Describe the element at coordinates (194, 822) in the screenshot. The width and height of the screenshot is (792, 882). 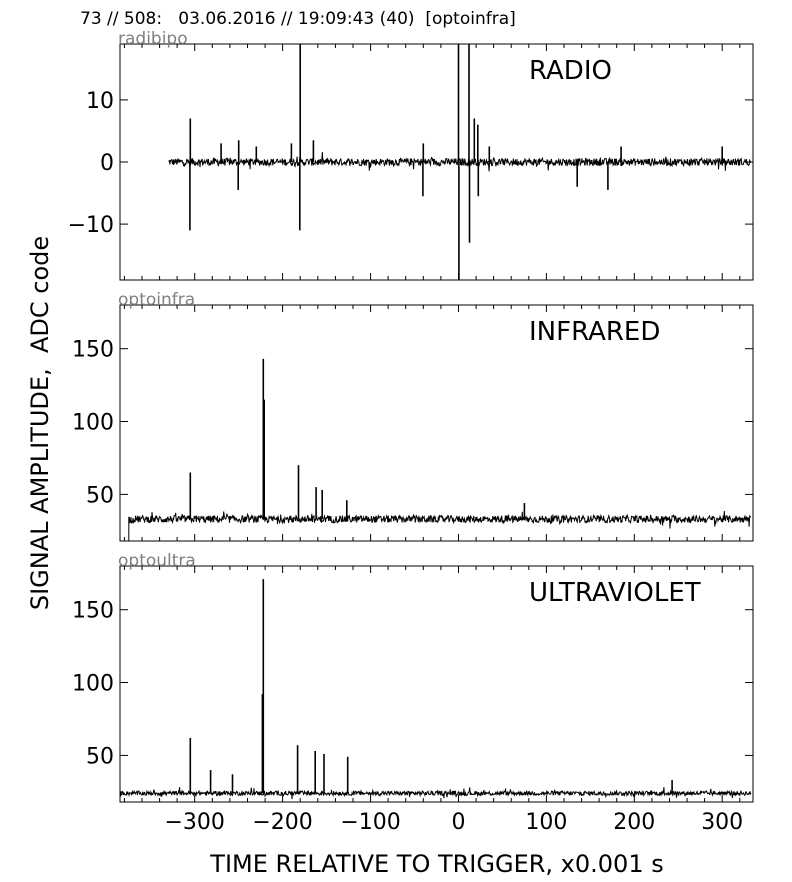
I see `x-tick-label: −300` at that location.